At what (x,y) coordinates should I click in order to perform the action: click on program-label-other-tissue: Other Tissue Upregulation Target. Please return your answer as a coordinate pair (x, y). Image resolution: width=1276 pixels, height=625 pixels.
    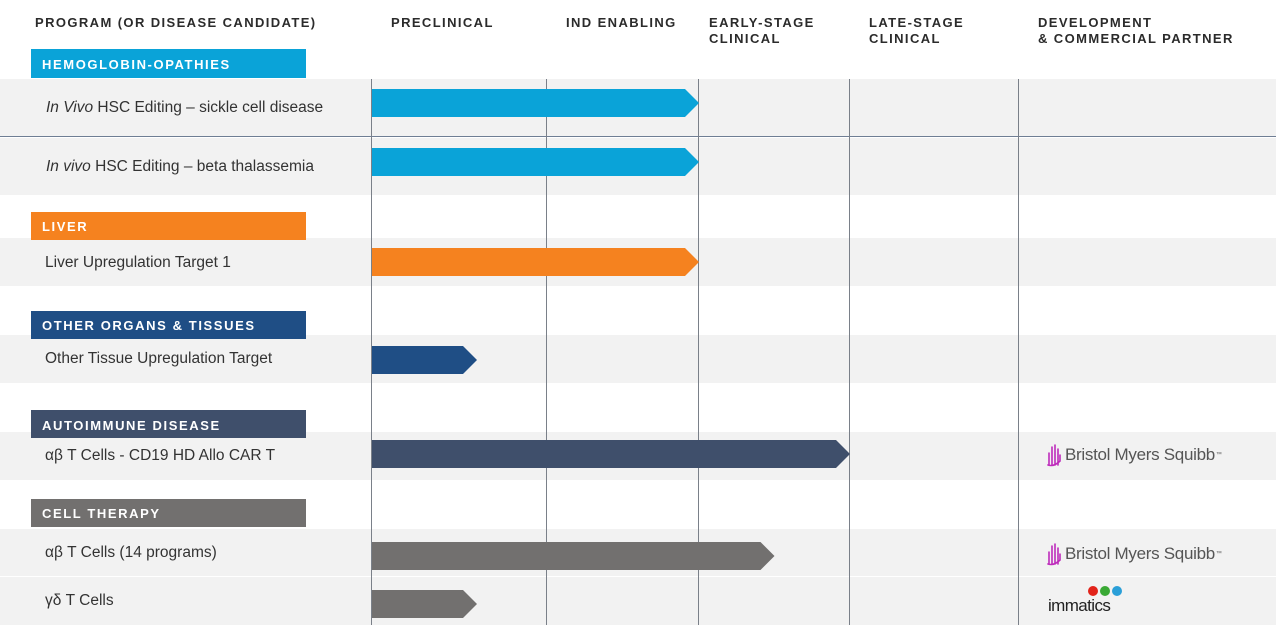
    Looking at the image, I should click on (159, 358).